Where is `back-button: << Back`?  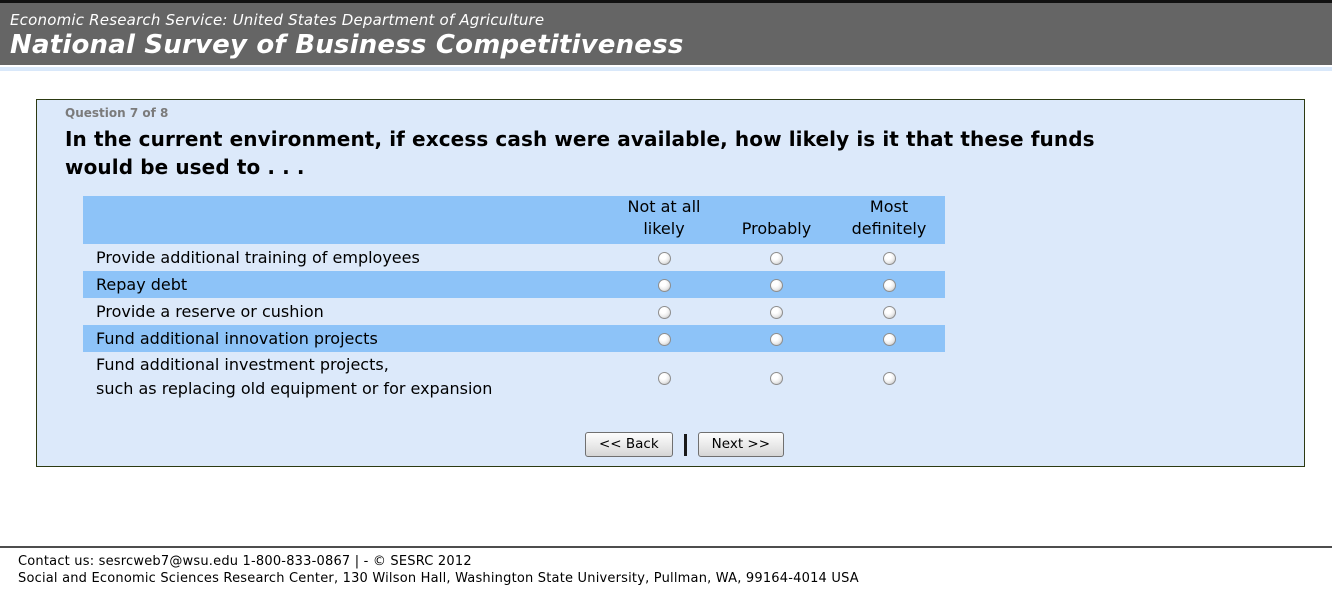
back-button: << Back is located at coordinates (628, 444).